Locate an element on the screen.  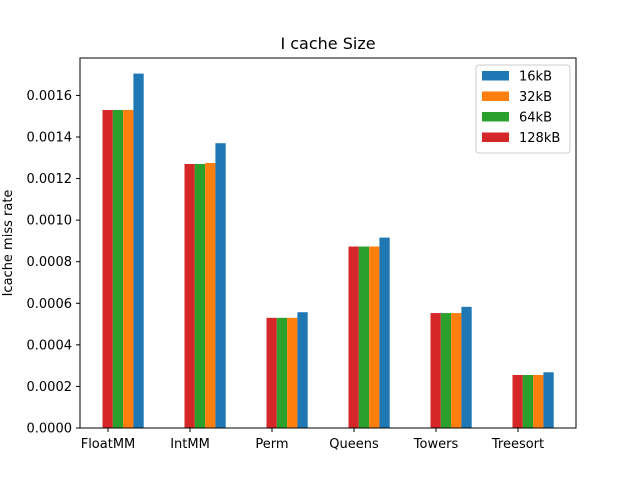
y-tick-label: 0.0014 is located at coordinates (50, 137).